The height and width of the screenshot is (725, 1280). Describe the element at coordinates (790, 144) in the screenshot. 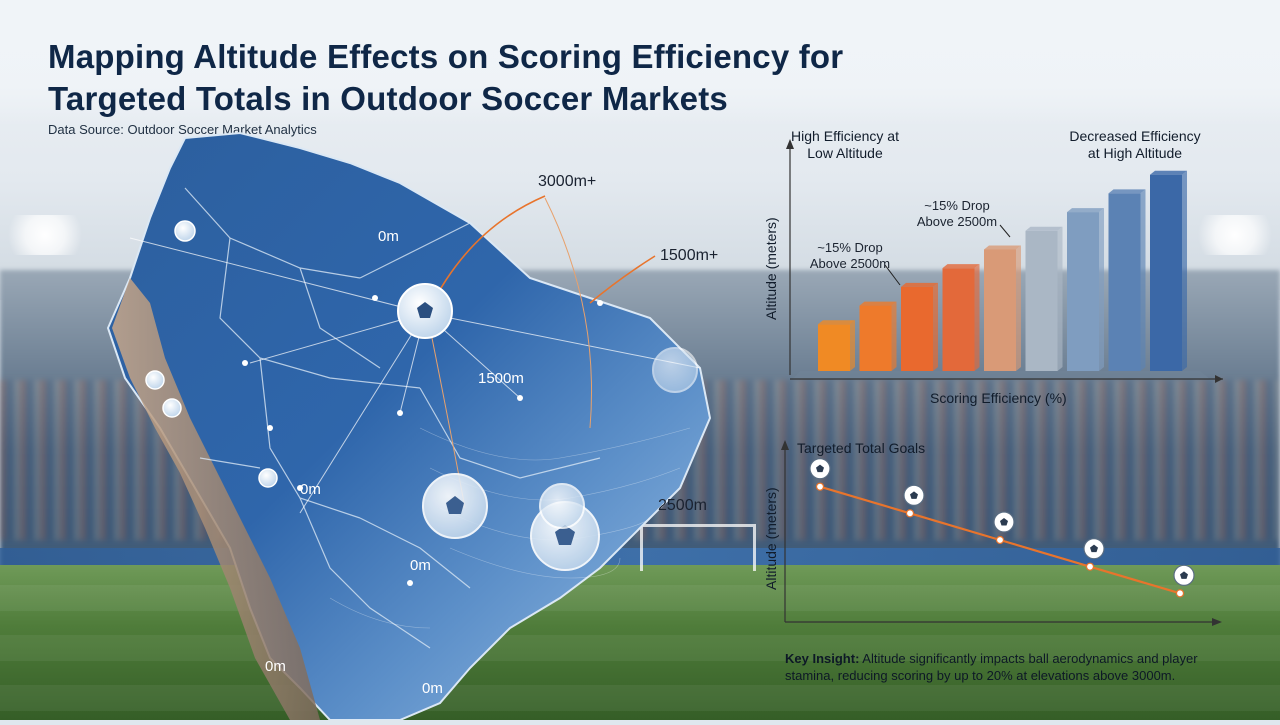

I see `bar-y-axis-arrow` at that location.